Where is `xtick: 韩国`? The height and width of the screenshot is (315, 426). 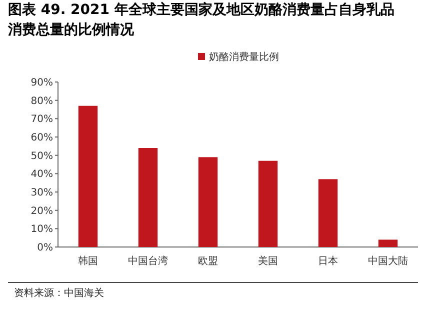 xtick: 韩国 is located at coordinates (88, 261).